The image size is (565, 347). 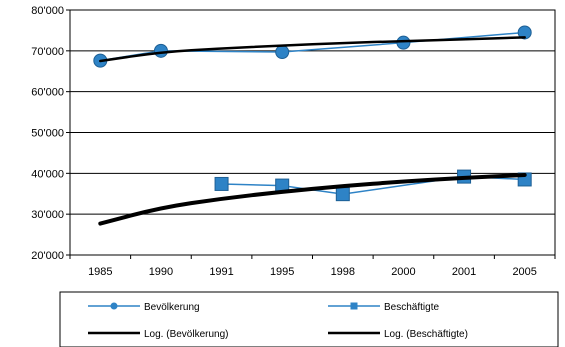 I want to click on legend-box, so click(x=309, y=319).